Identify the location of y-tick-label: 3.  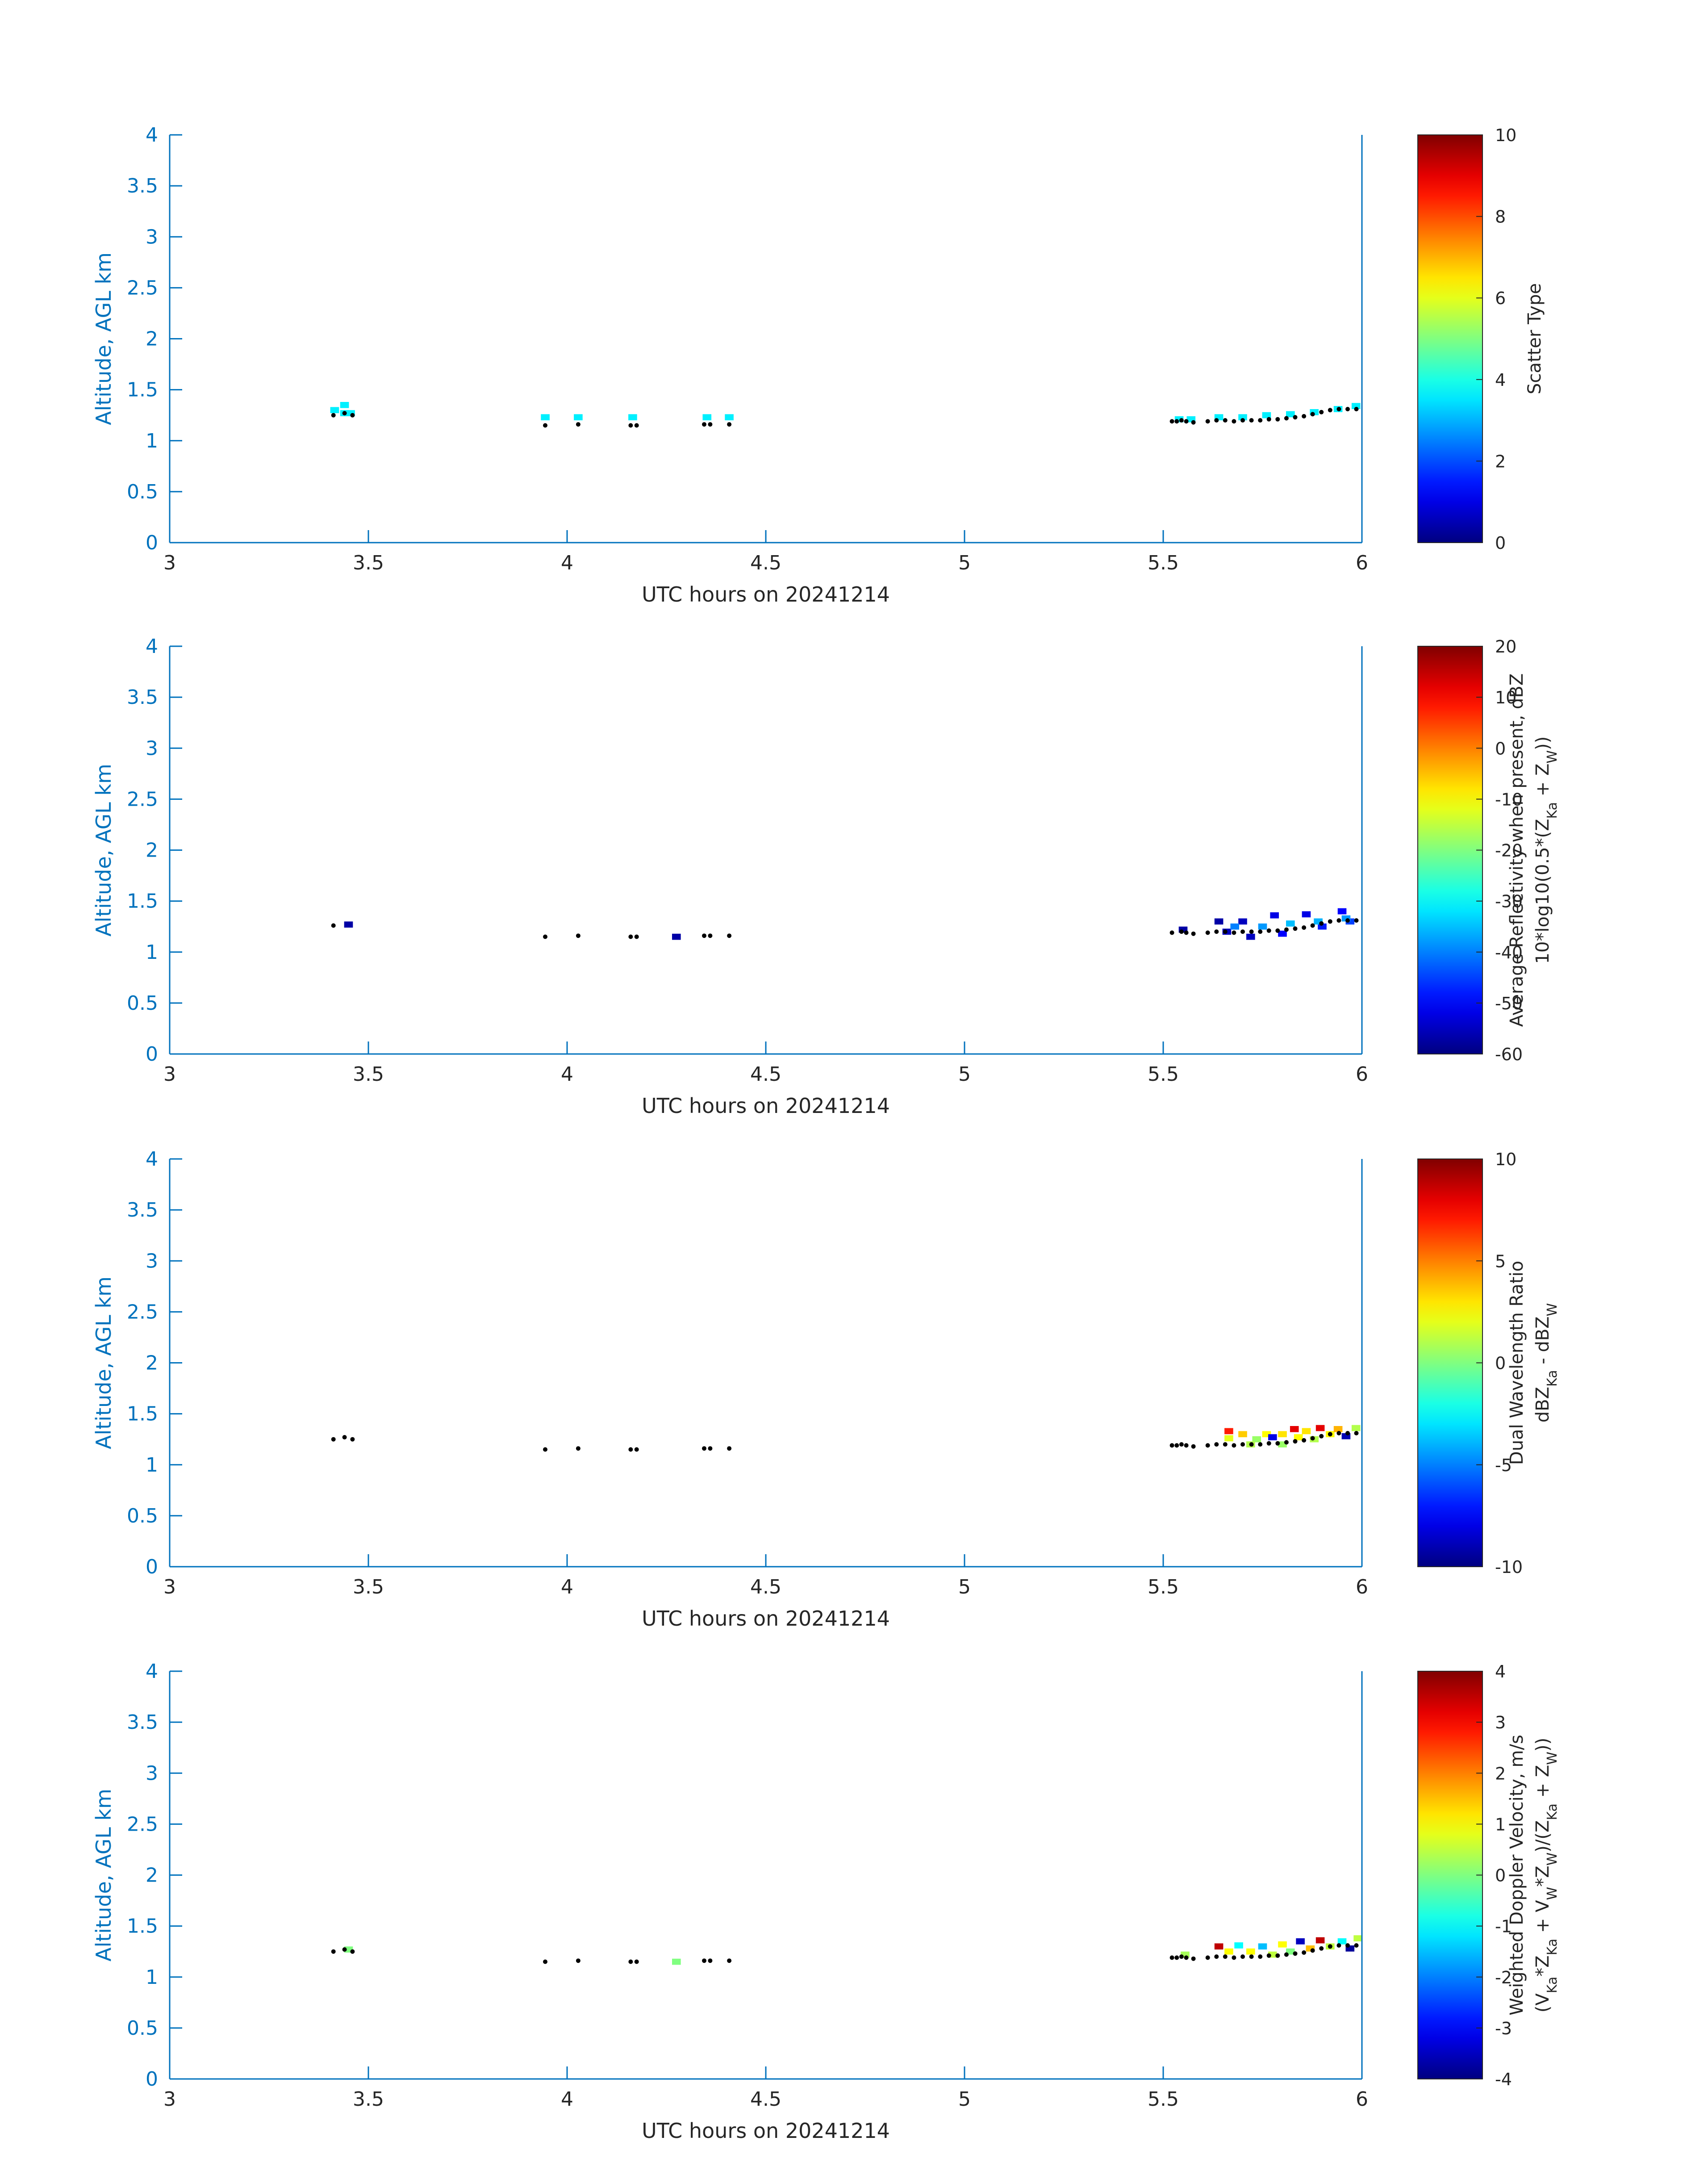
(152, 1261).